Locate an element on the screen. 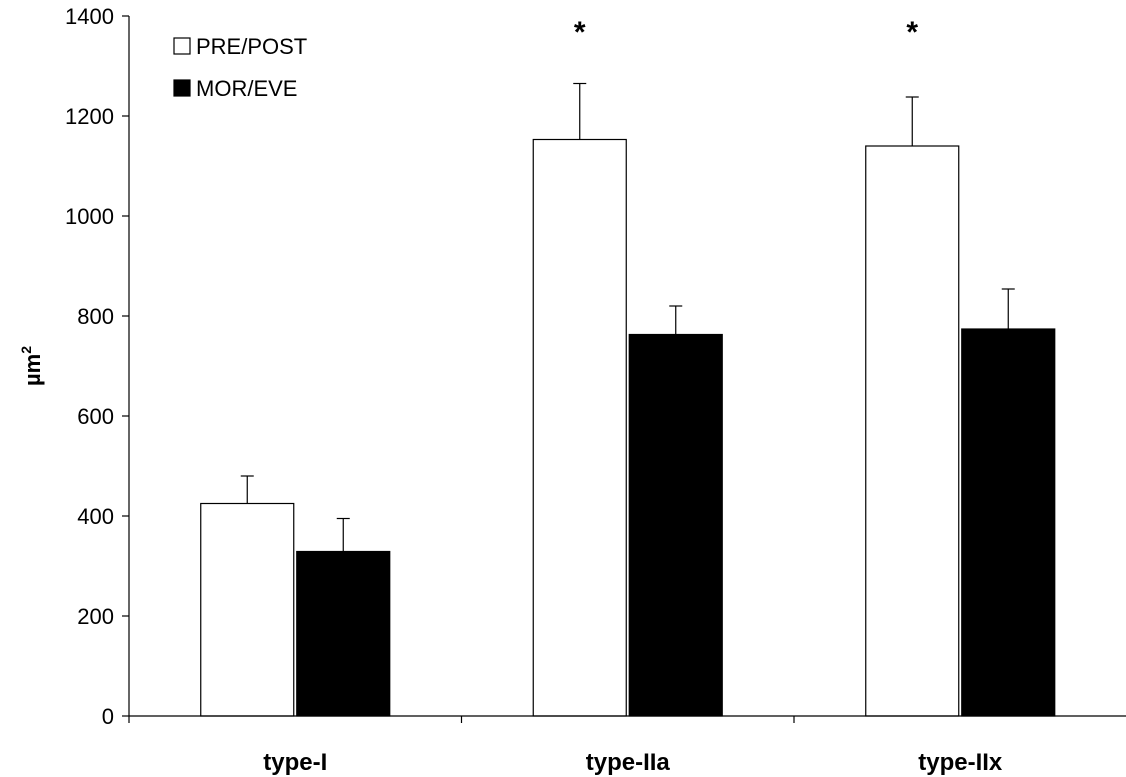  y-tick-label-200: 200 is located at coordinates (95, 616).